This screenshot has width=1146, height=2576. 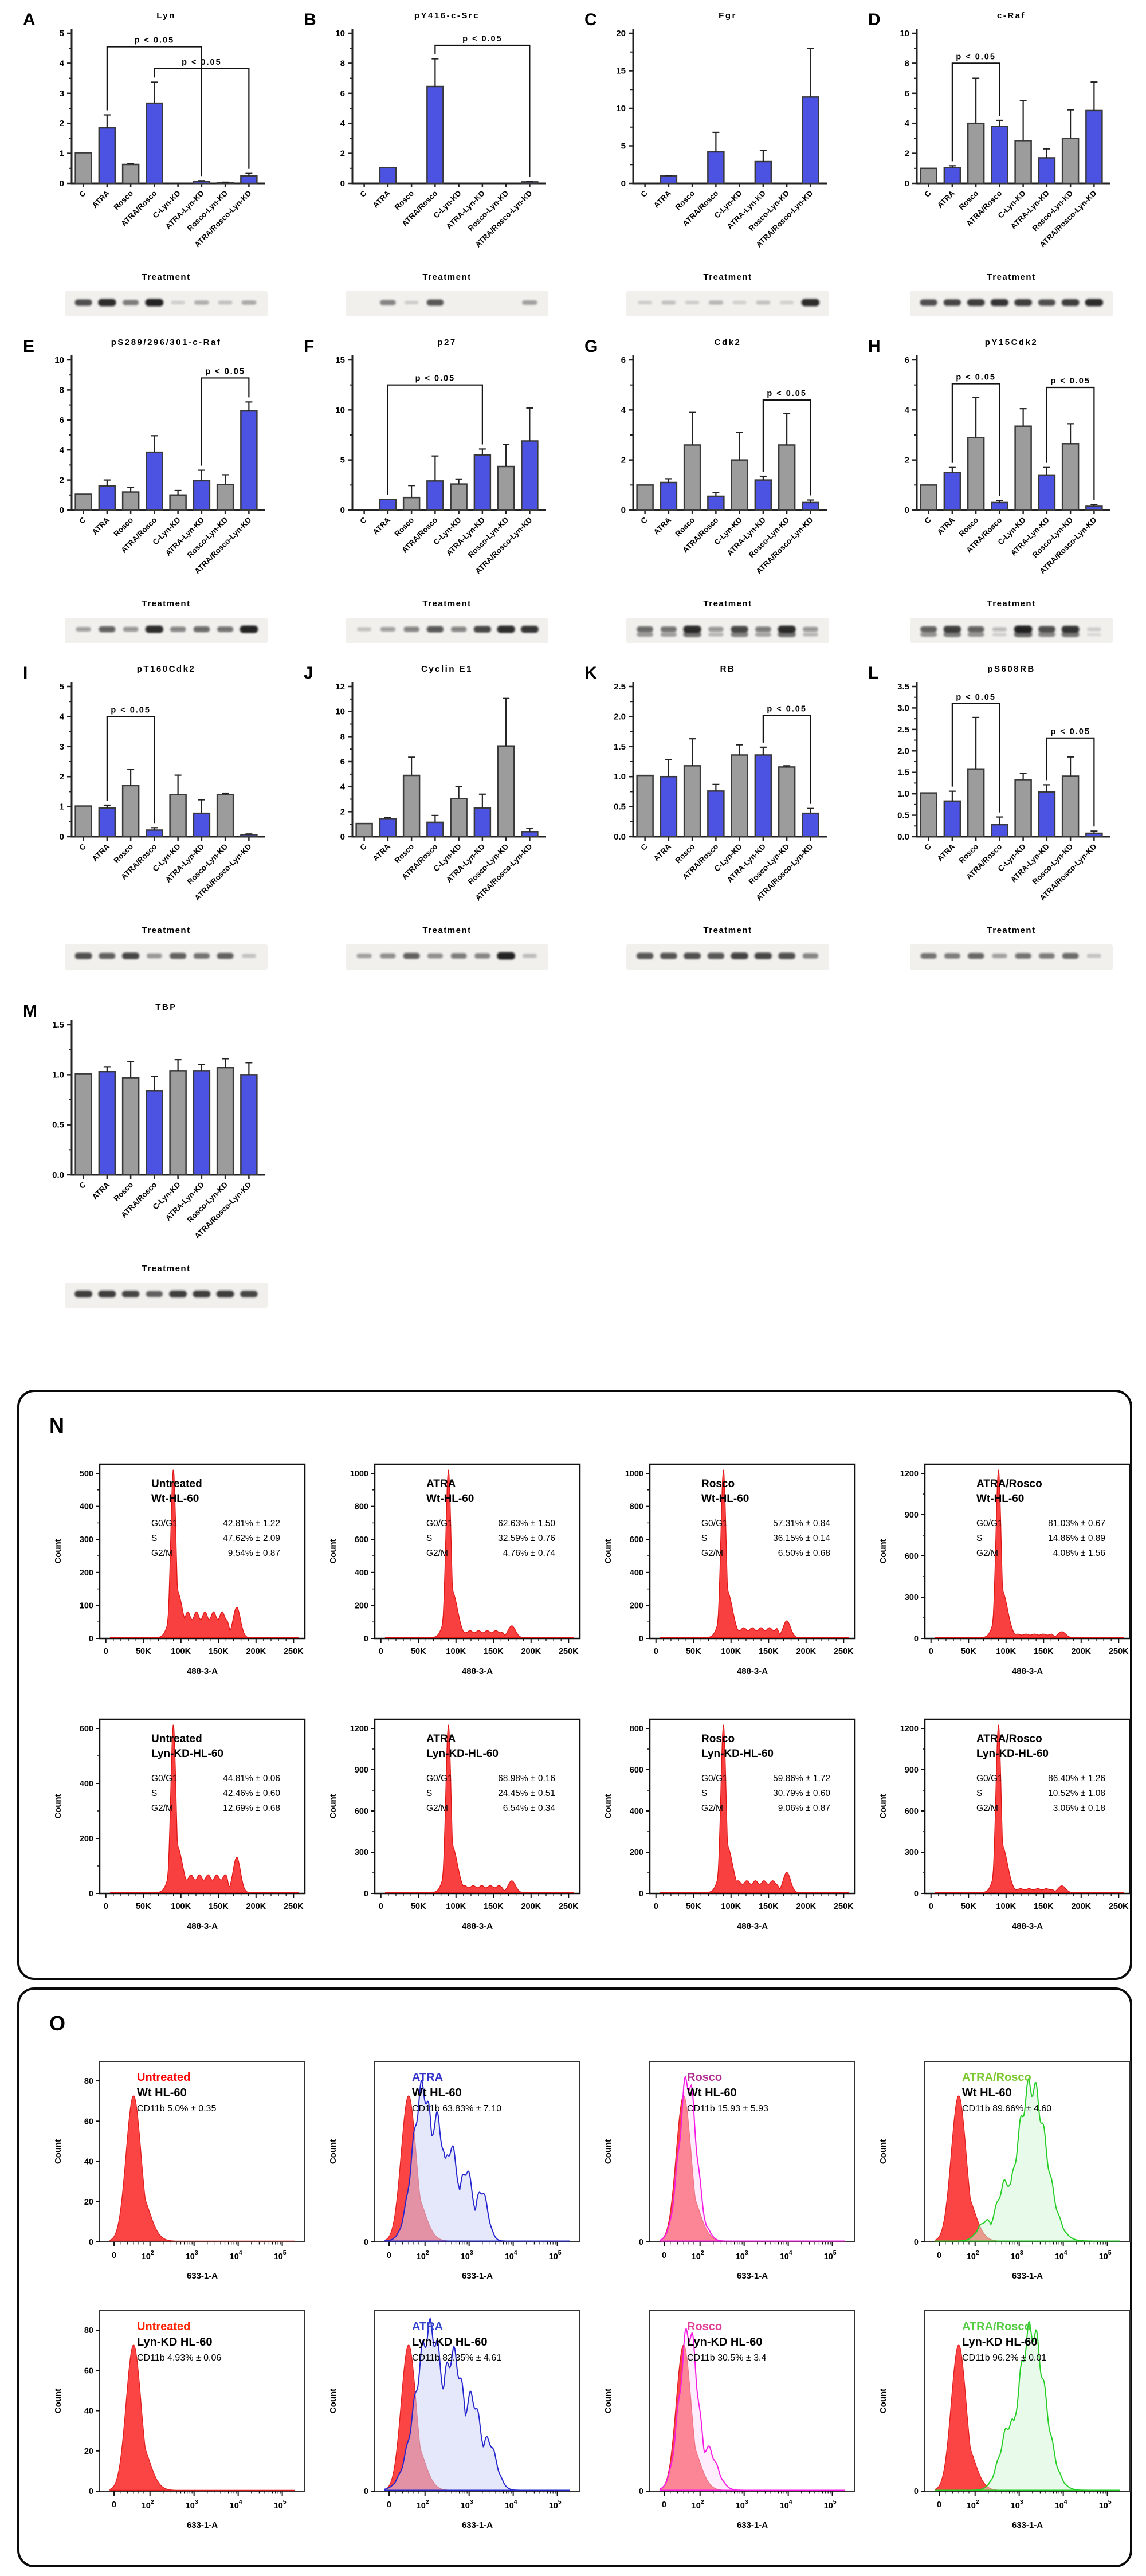 I want to click on svg-text: Count, so click(x=58, y=2401).